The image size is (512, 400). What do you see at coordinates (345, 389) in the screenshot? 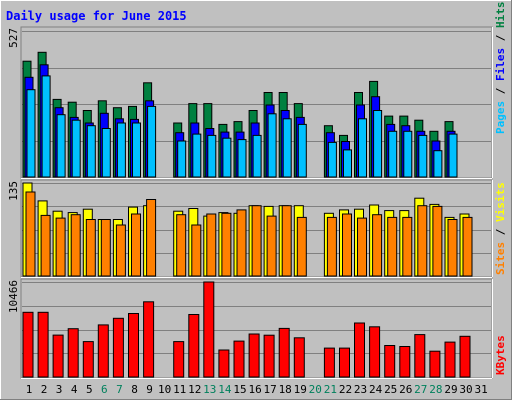
I see `day-label-22: 22` at bounding box center [345, 389].